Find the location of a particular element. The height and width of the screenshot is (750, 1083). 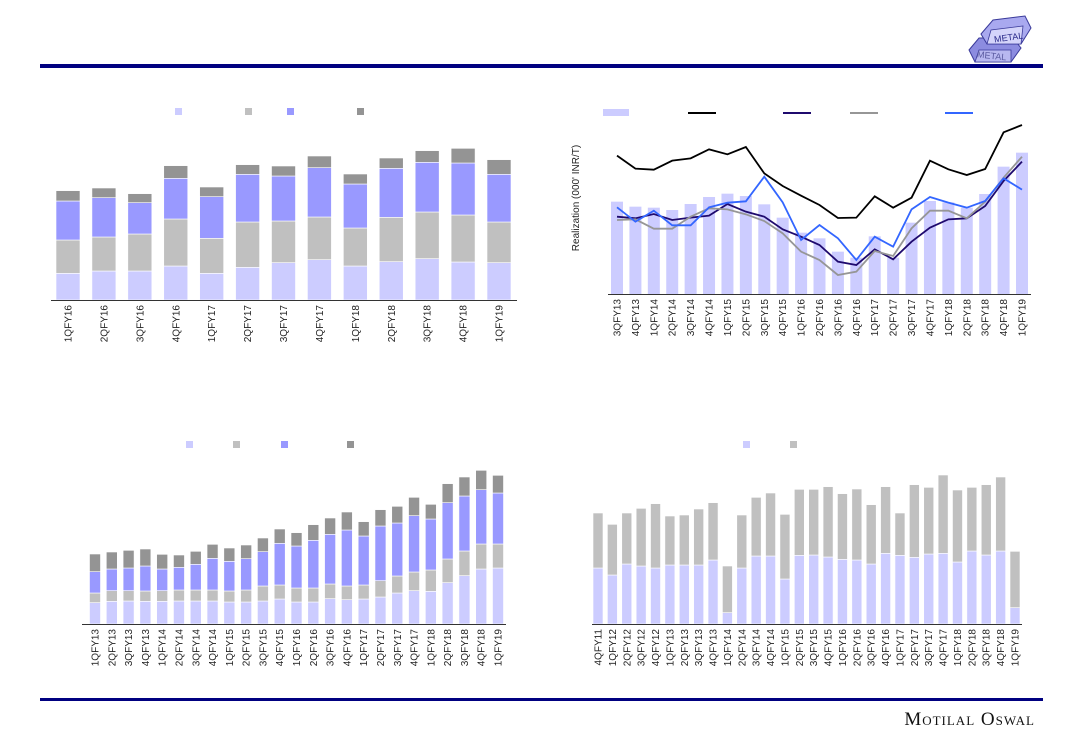

x-tick-label: 4QFY17 is located at coordinates (320, 324).